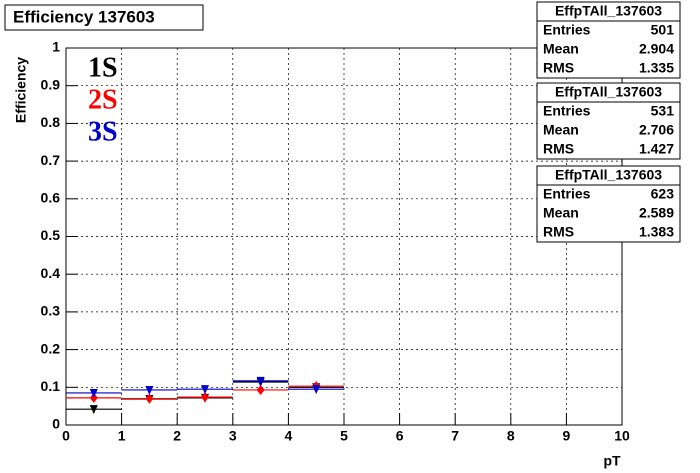  Describe the element at coordinates (84, 16) in the screenshot. I see `chart-title: Efficiency 137603` at that location.